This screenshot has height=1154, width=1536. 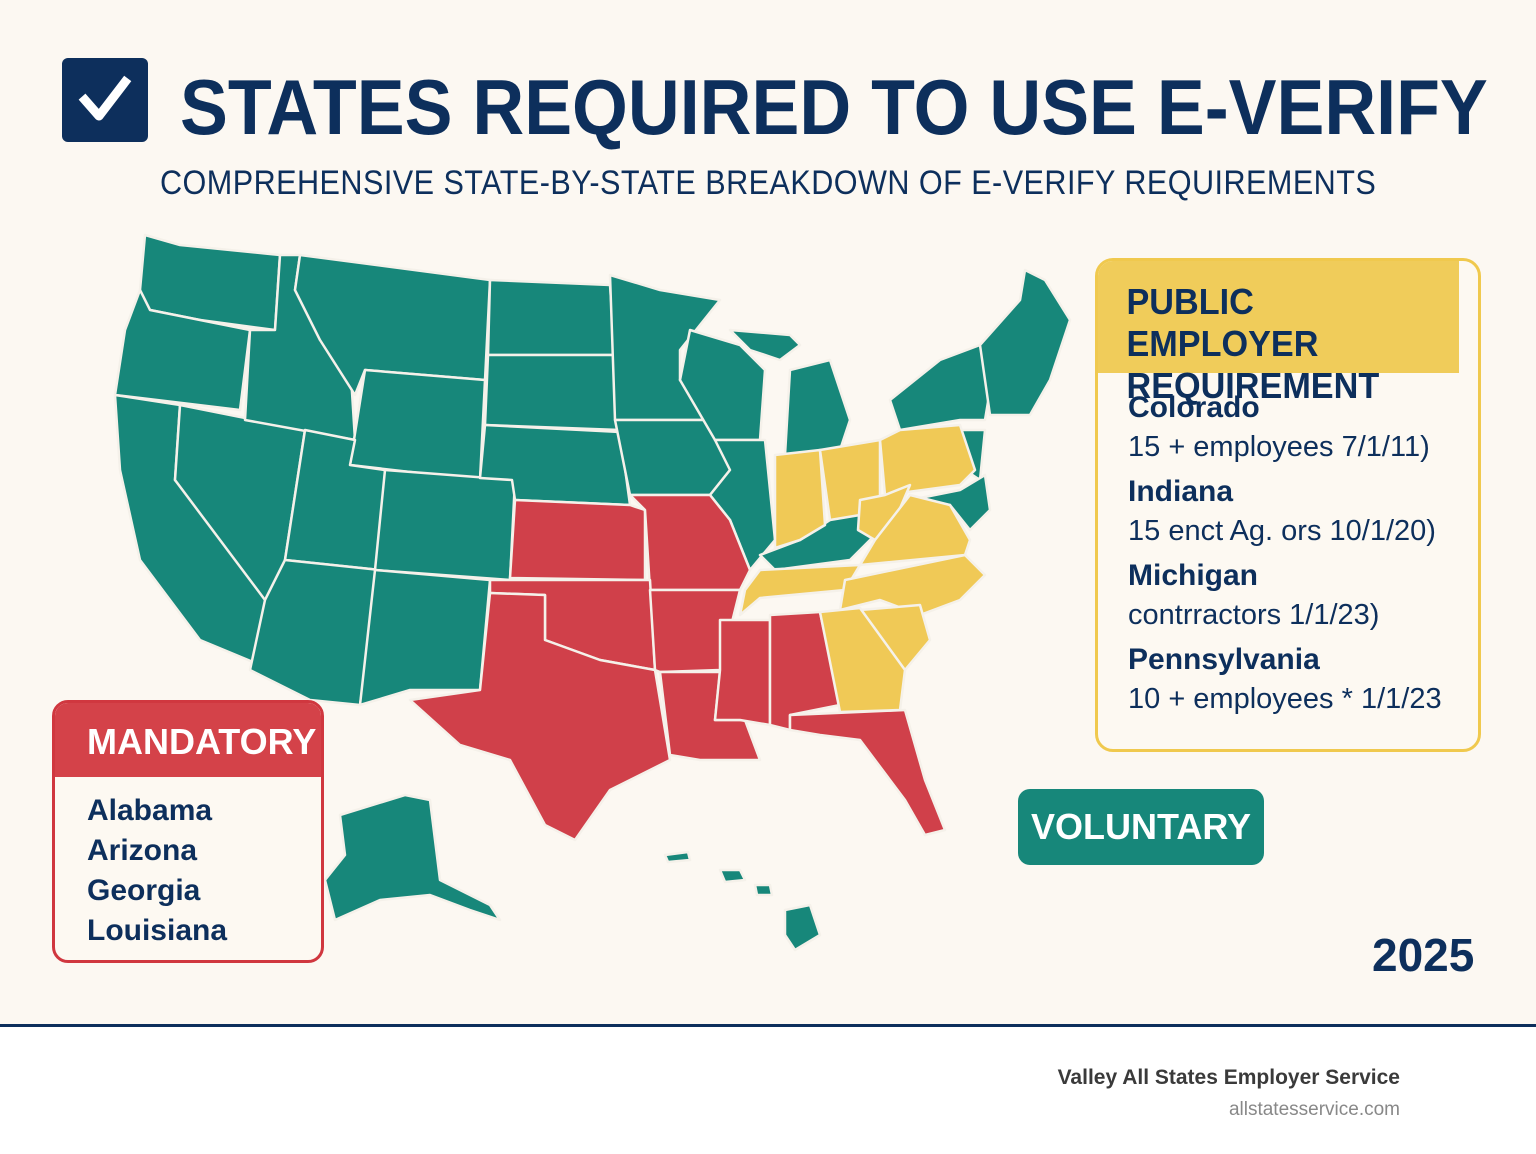 What do you see at coordinates (1181, 491) in the screenshot?
I see `entry-name: Indiana` at bounding box center [1181, 491].